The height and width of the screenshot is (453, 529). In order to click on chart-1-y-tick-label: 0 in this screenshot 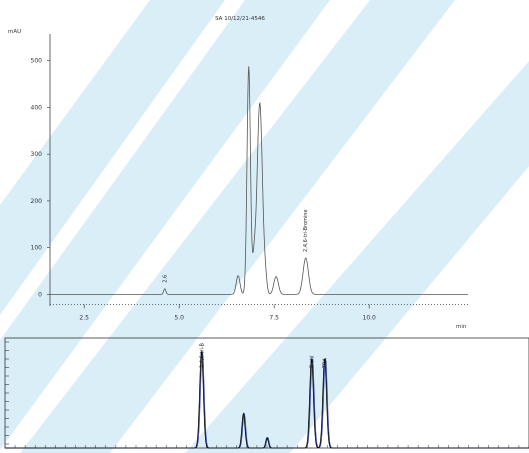, I will do `click(40, 294)`.